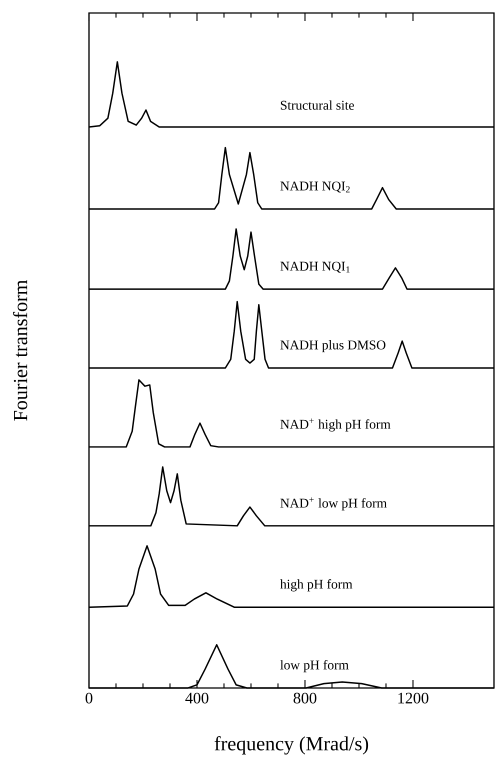 This screenshot has height=771, width=496. Describe the element at coordinates (317, 105) in the screenshot. I see `series-label: Structural site` at that location.